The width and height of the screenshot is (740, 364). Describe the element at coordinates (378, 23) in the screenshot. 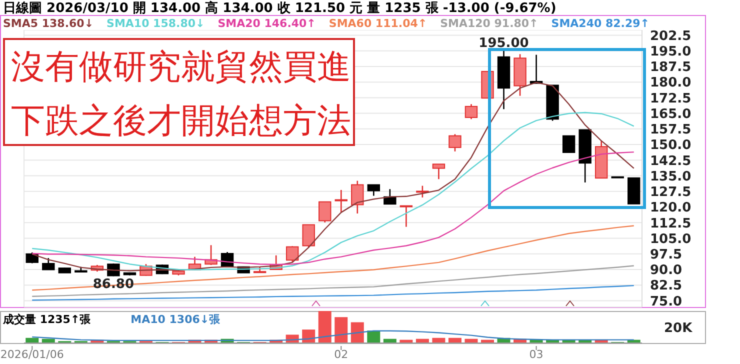

I see `text: SMA60 111.04↑` at that location.